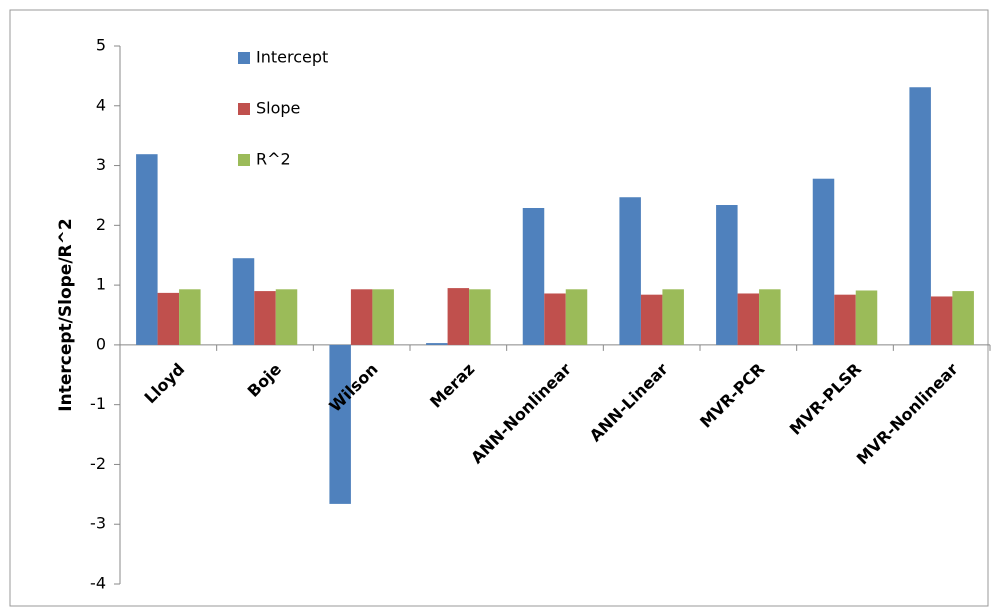  What do you see at coordinates (101, 224) in the screenshot?
I see `y-tick-label: 2` at bounding box center [101, 224].